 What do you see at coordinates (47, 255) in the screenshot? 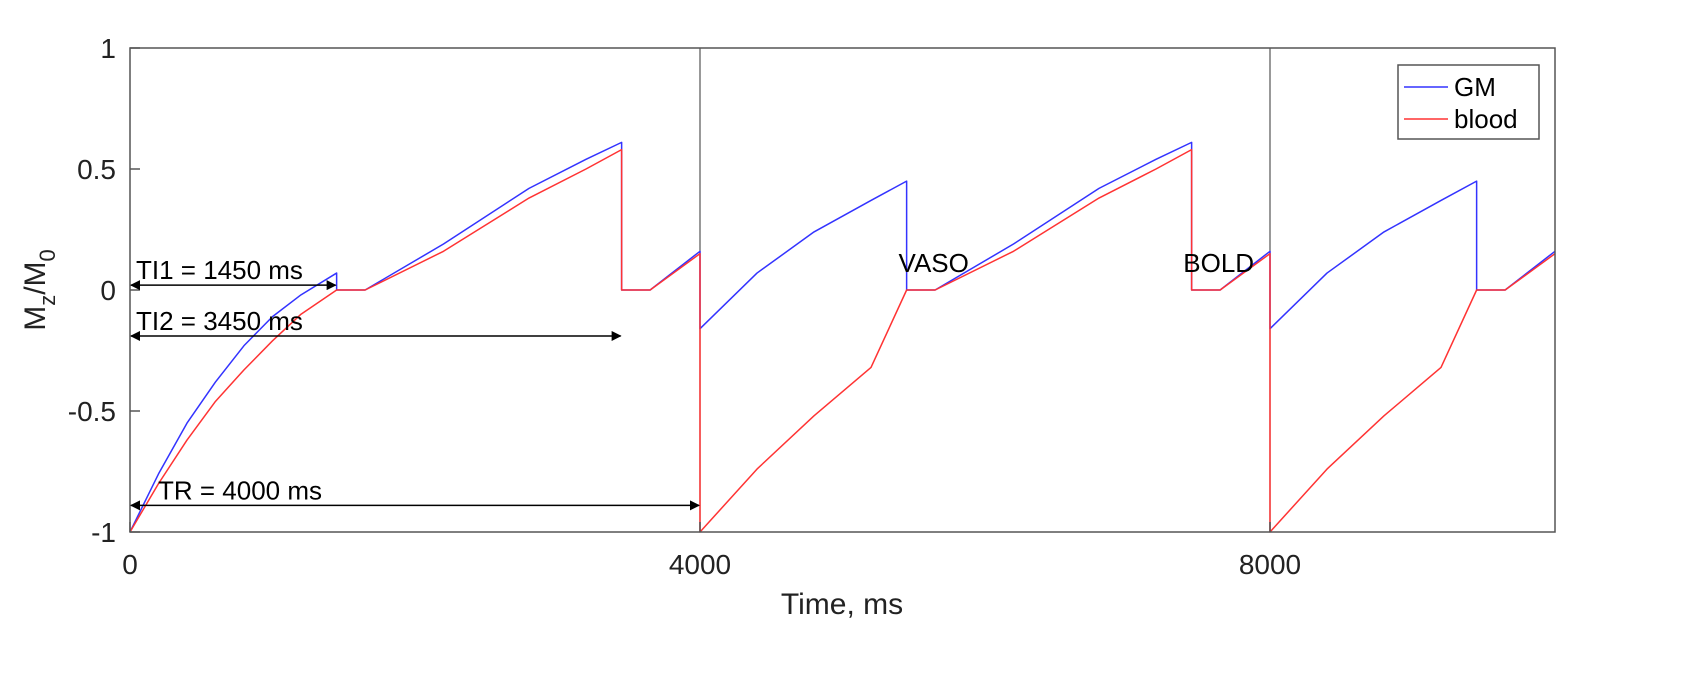
I see `y-axis-title-sub2: 0` at bounding box center [47, 255].